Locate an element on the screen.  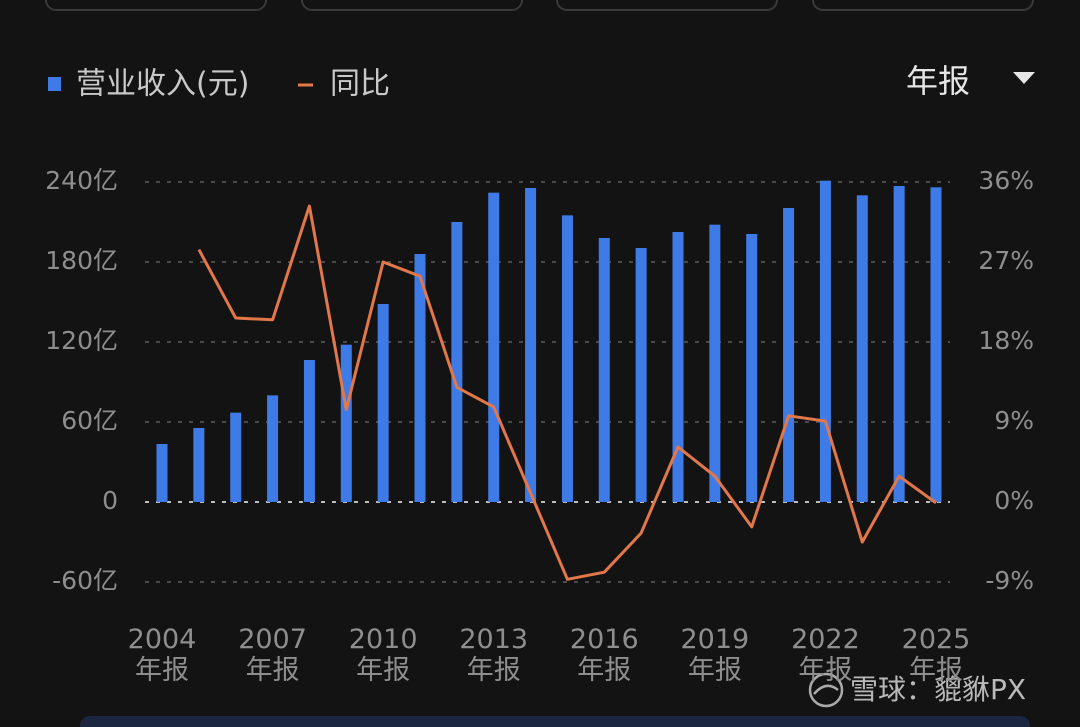
x-tick-label: 2007 年报 is located at coordinates (272, 655).